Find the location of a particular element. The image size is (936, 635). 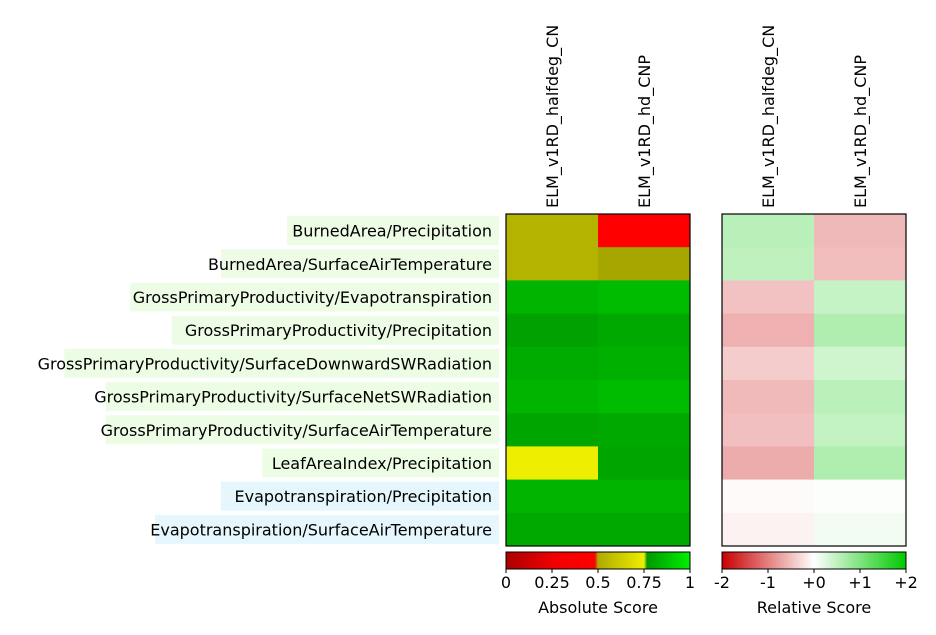

row-label: GrossPrimaryProductivity/Precipitation is located at coordinates (338, 330).